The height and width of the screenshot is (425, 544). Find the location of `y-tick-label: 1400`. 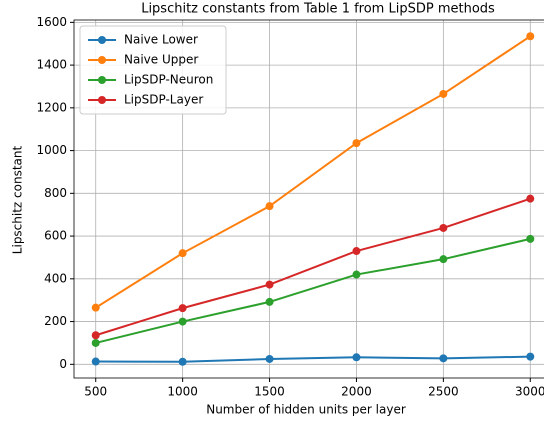

y-tick-label: 1400 is located at coordinates (51, 65).